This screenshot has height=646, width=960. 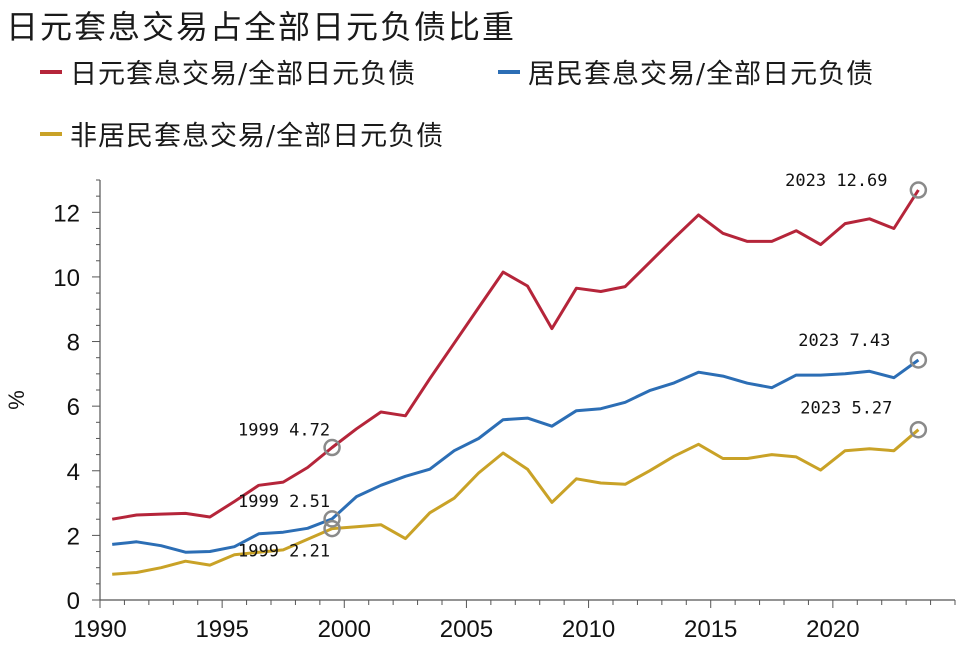 I want to click on legend-label-resident: 居民套息交易/全部日元负债, so click(x=701, y=74).